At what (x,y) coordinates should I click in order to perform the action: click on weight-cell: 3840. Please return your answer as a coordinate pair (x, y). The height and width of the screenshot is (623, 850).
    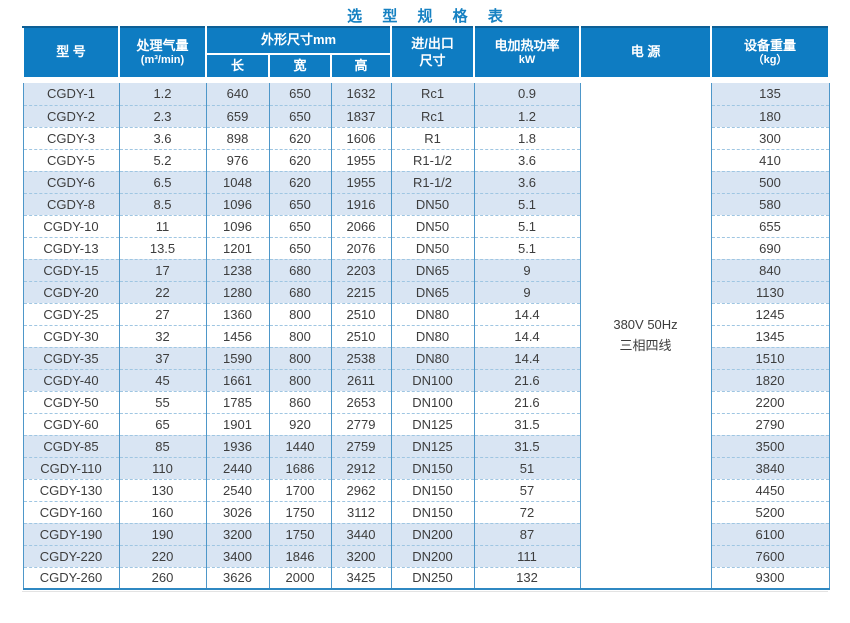
    Looking at the image, I should click on (770, 467).